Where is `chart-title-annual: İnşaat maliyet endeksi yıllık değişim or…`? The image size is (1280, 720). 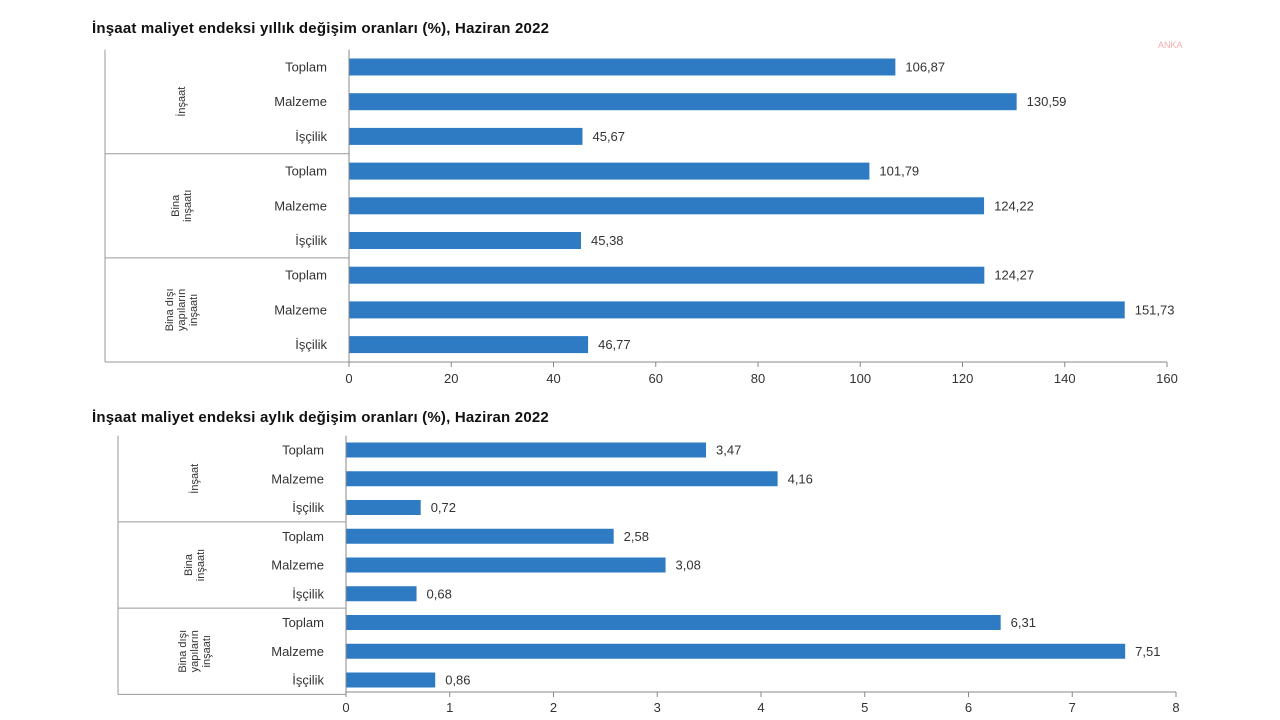 chart-title-annual: İnşaat maliyet endeksi yıllık değişim or… is located at coordinates (321, 28).